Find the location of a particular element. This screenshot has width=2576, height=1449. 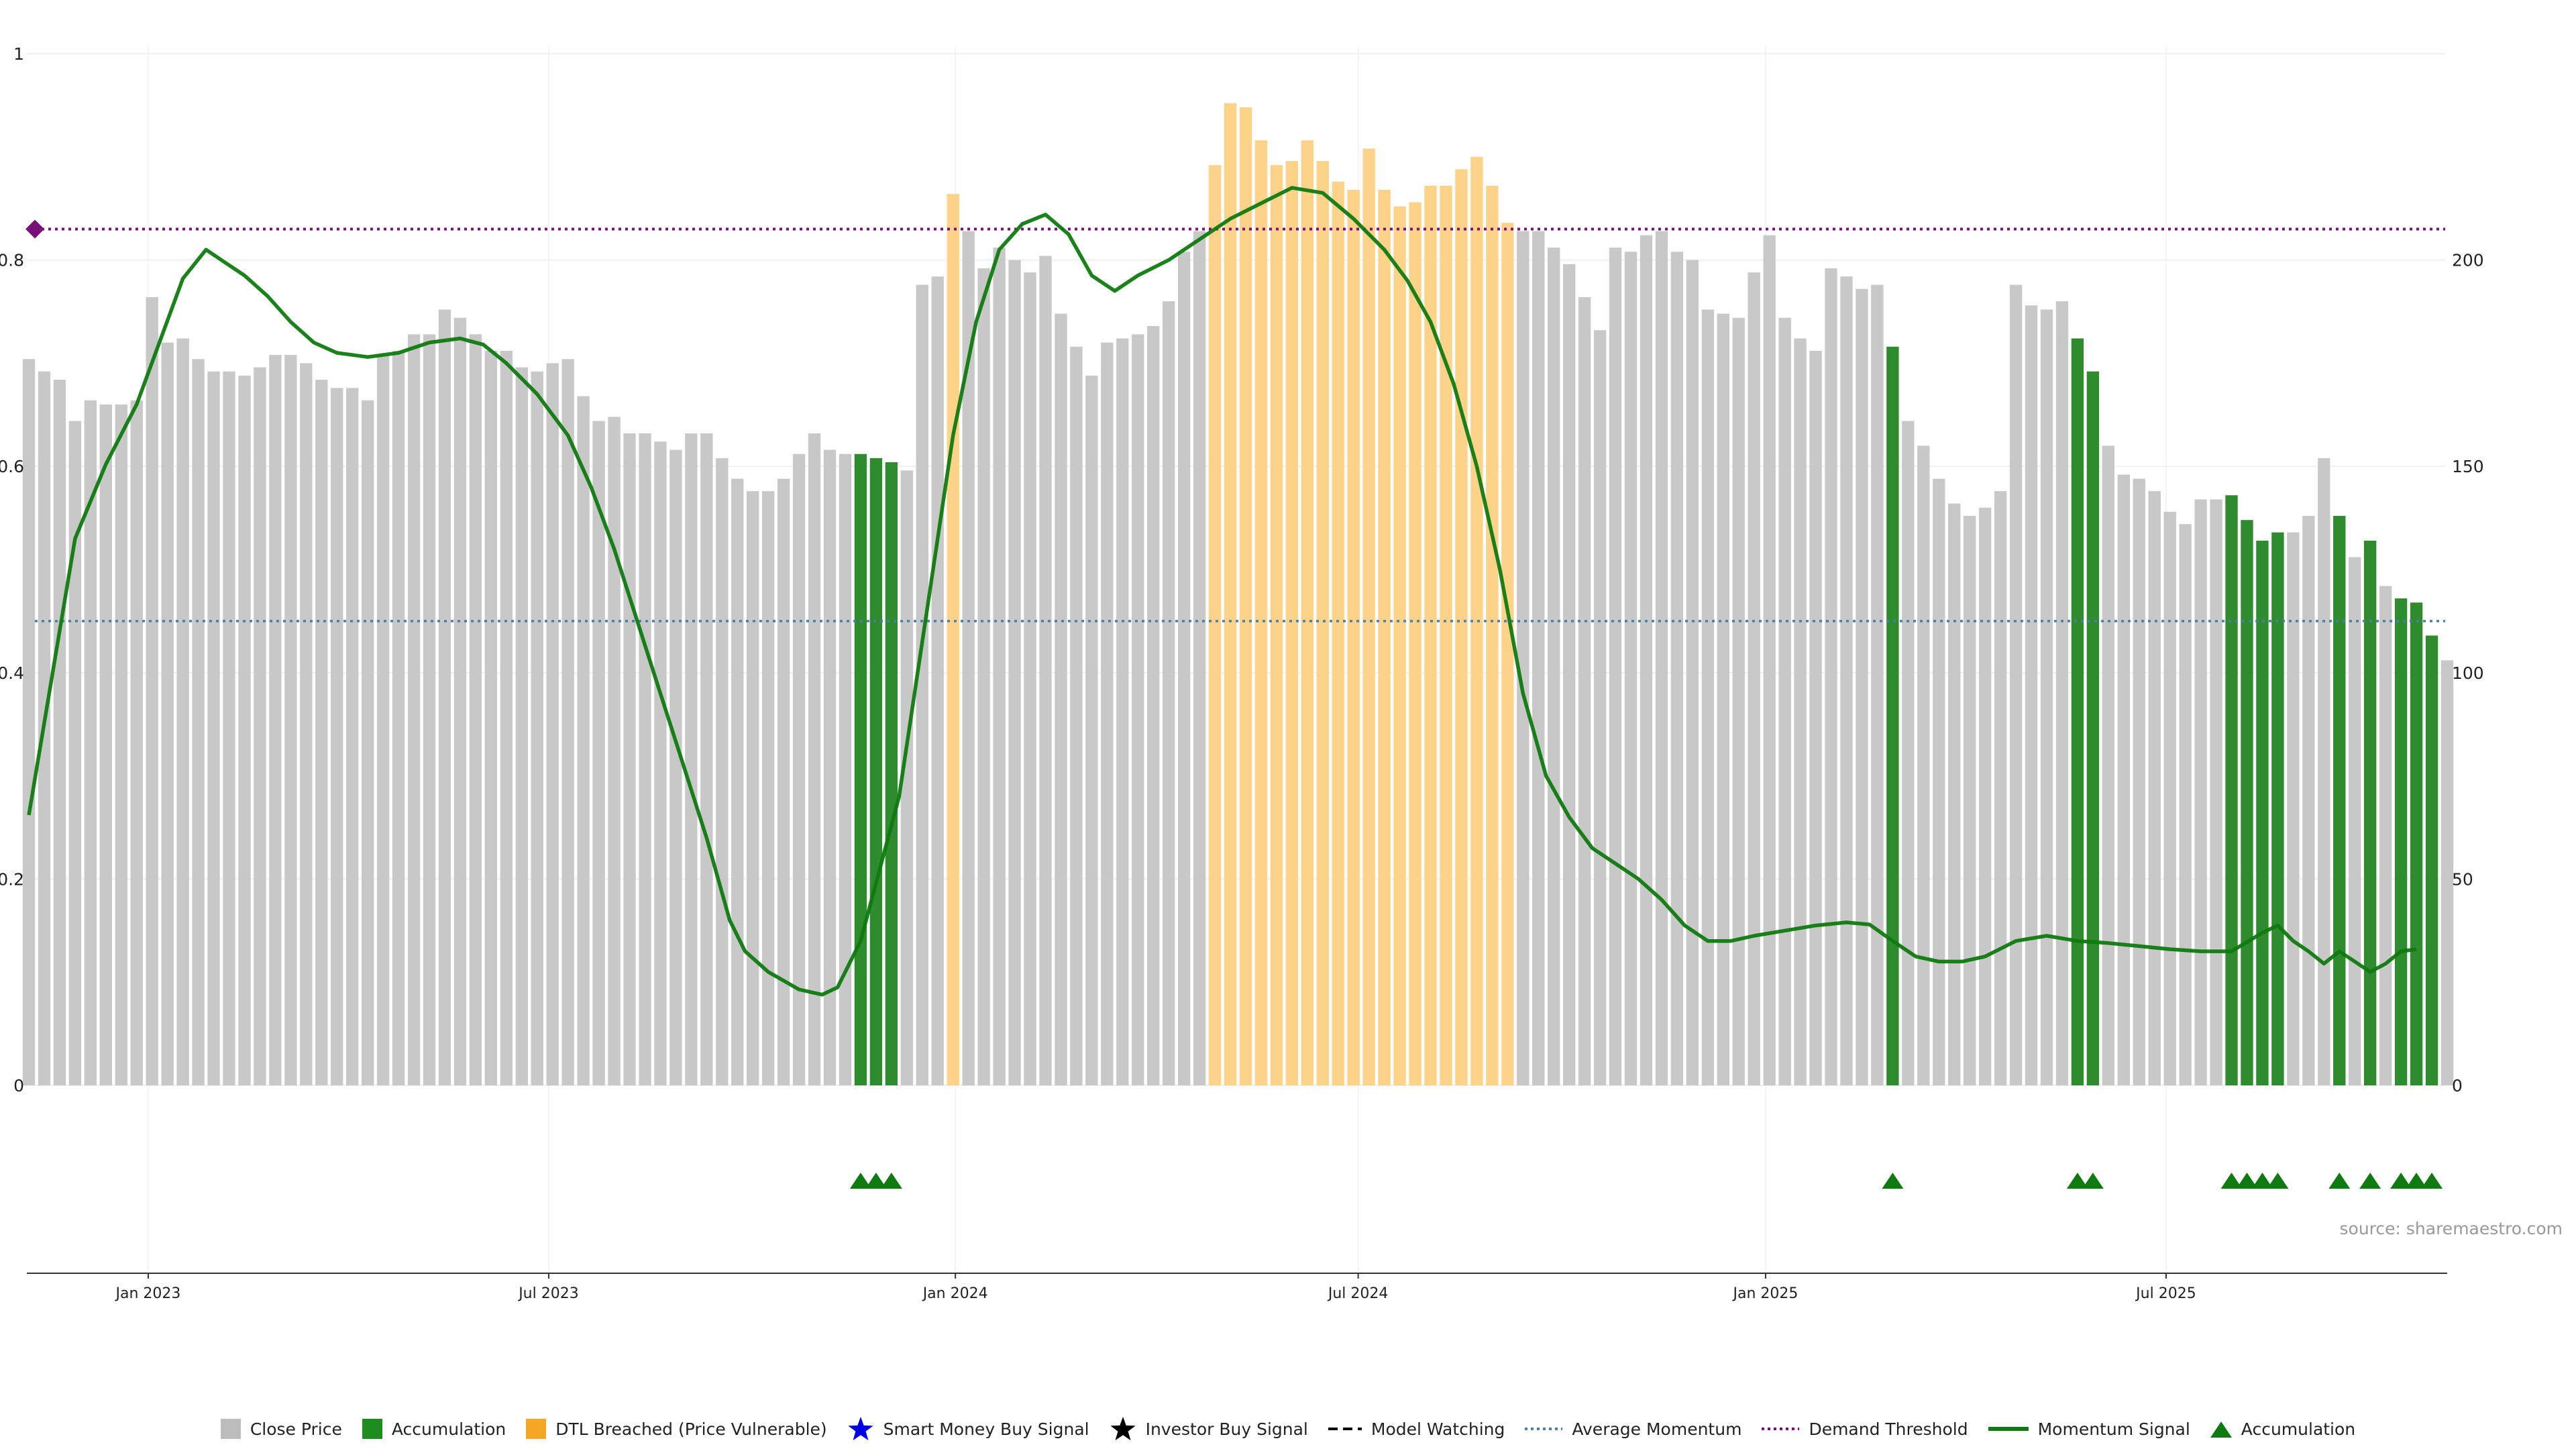

right-axis-tick: 0 is located at coordinates (2457, 1085).